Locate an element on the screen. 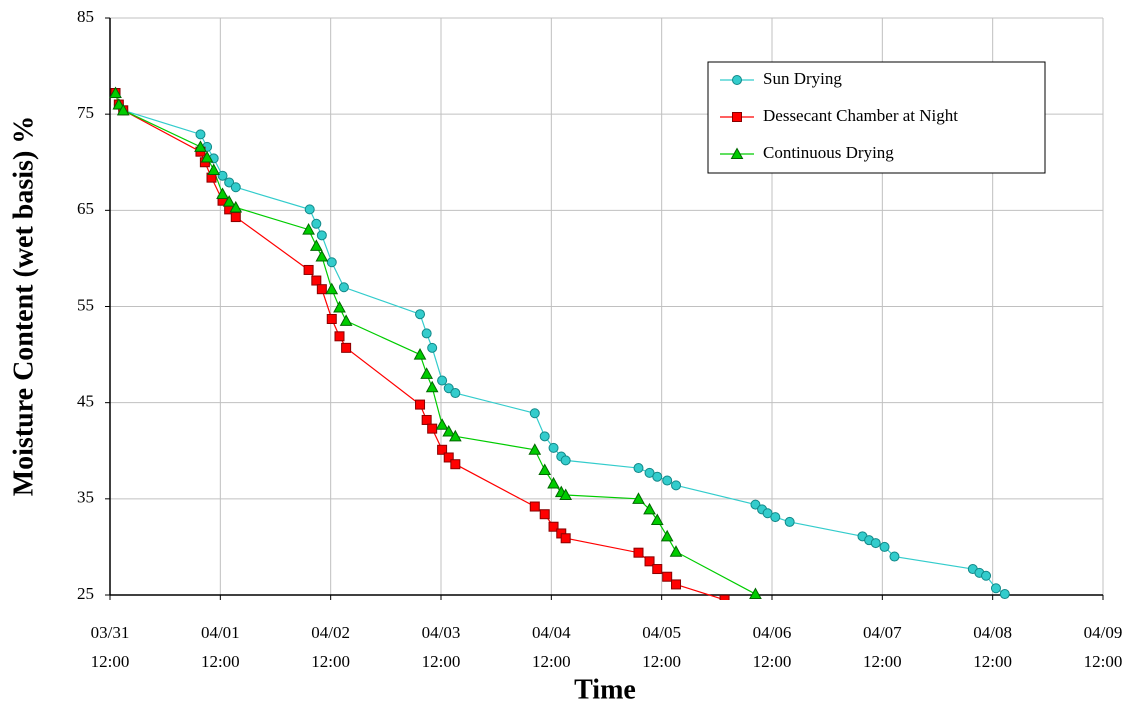 The height and width of the screenshot is (711, 1133). y-tick-label: 65 is located at coordinates (85, 208).